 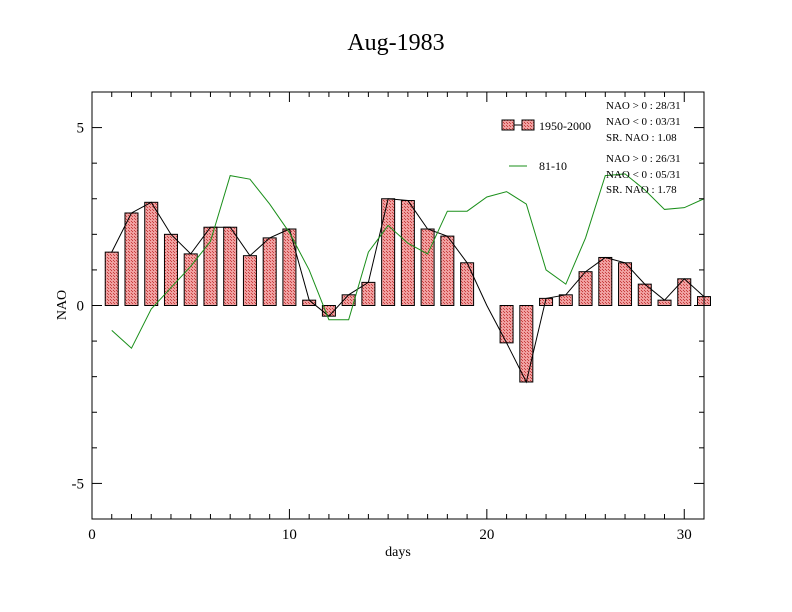 I want to click on y-tick-label-0: 0, so click(x=81, y=307).